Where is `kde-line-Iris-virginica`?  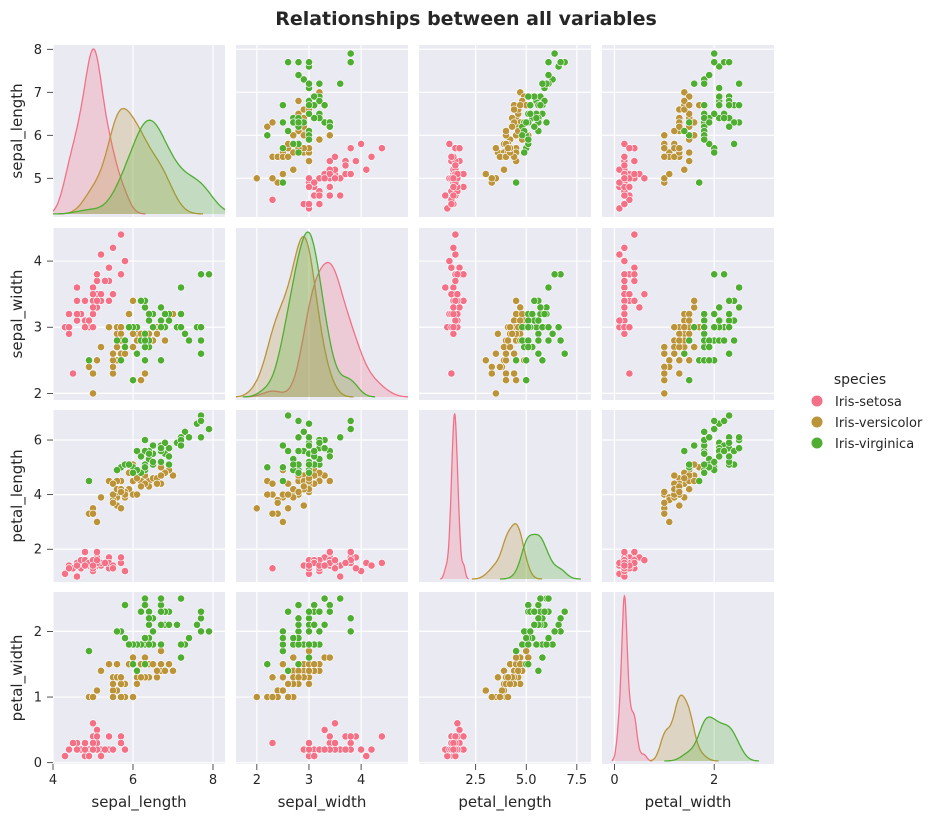
kde-line-Iris-virginica is located at coordinates (139, 167).